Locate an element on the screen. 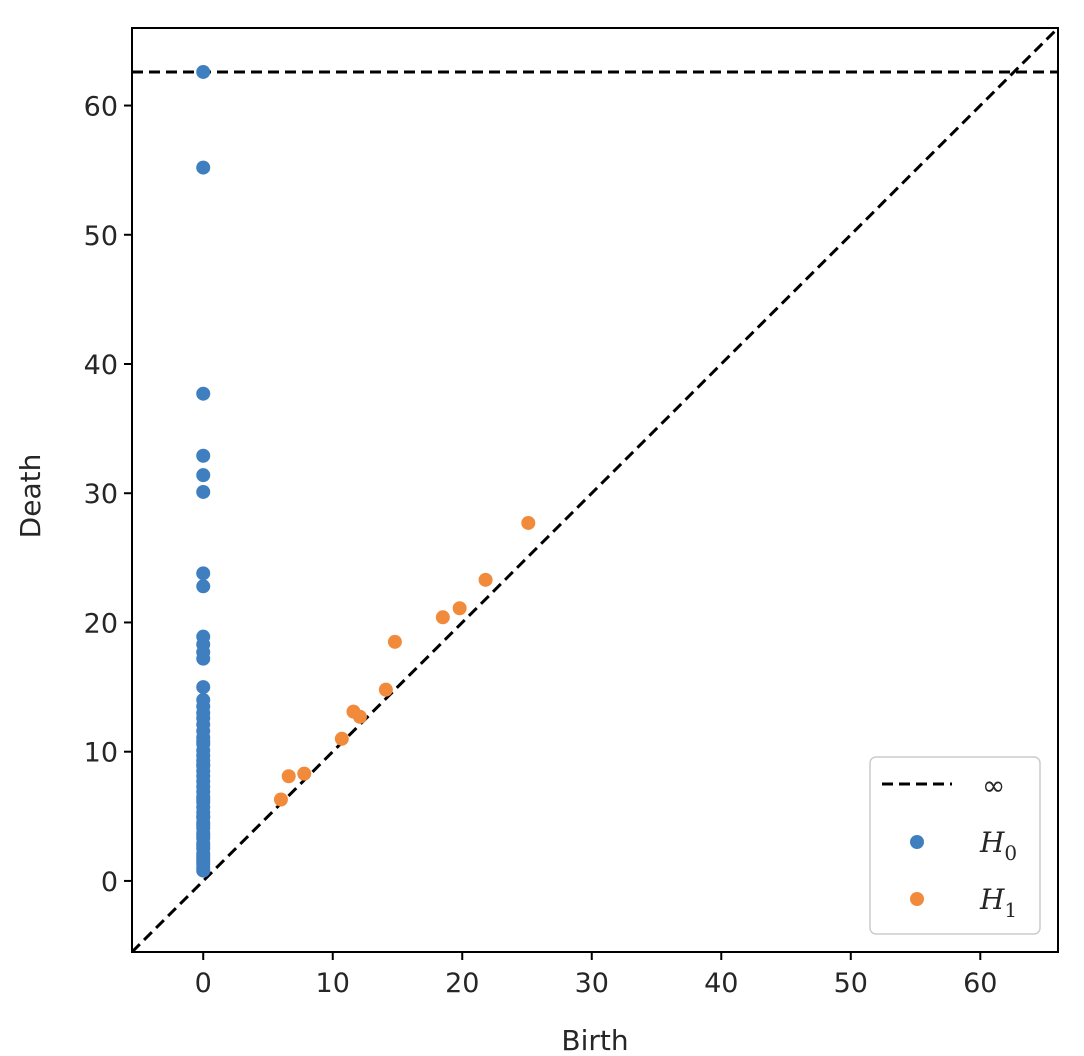  legend-h1-marker is located at coordinates (917, 899).